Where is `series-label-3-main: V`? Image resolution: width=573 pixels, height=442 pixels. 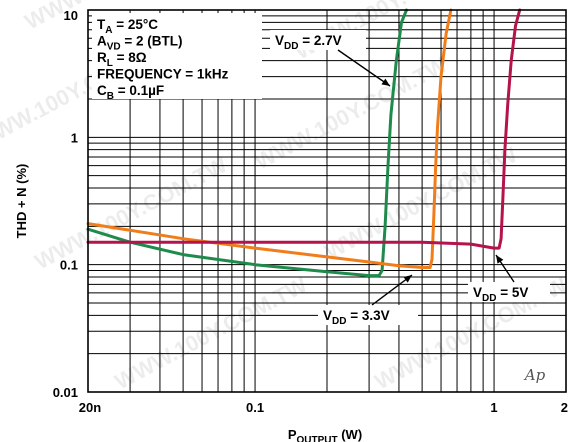
series-label-3-main: V is located at coordinates (477, 292).